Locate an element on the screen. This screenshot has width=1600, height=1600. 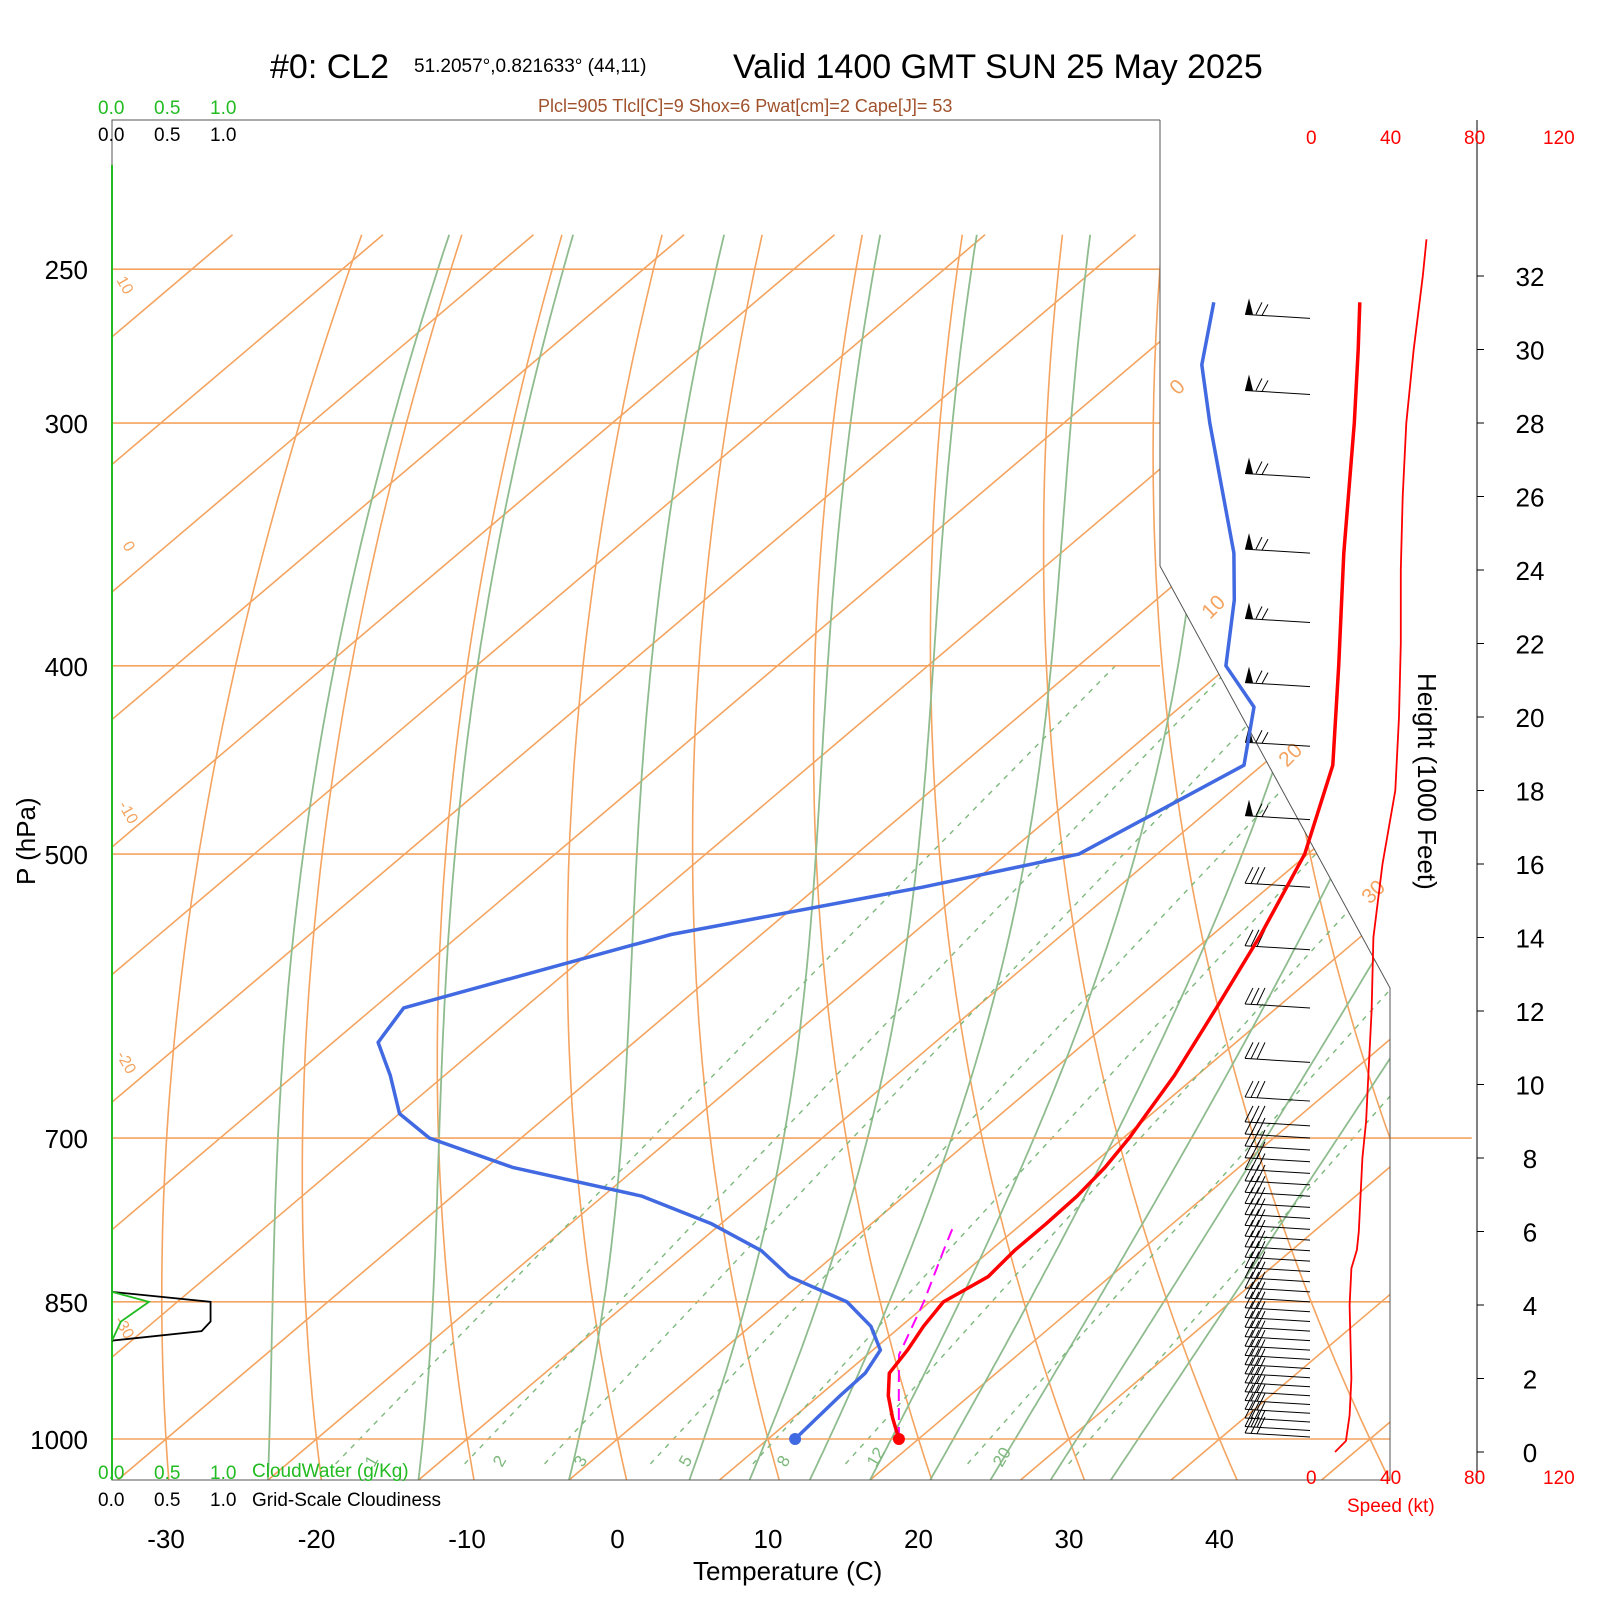
x-axis-title: Temperature (C) is located at coordinates (787, 1571).